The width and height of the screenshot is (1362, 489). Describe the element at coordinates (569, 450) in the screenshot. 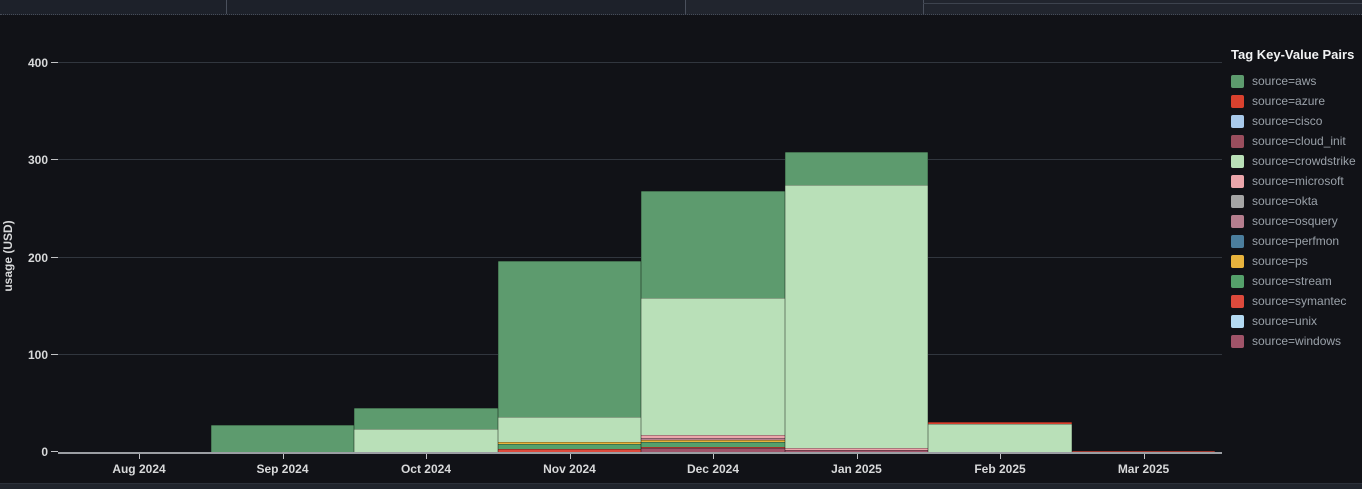

I see `bar-nov-2024-symantec` at that location.